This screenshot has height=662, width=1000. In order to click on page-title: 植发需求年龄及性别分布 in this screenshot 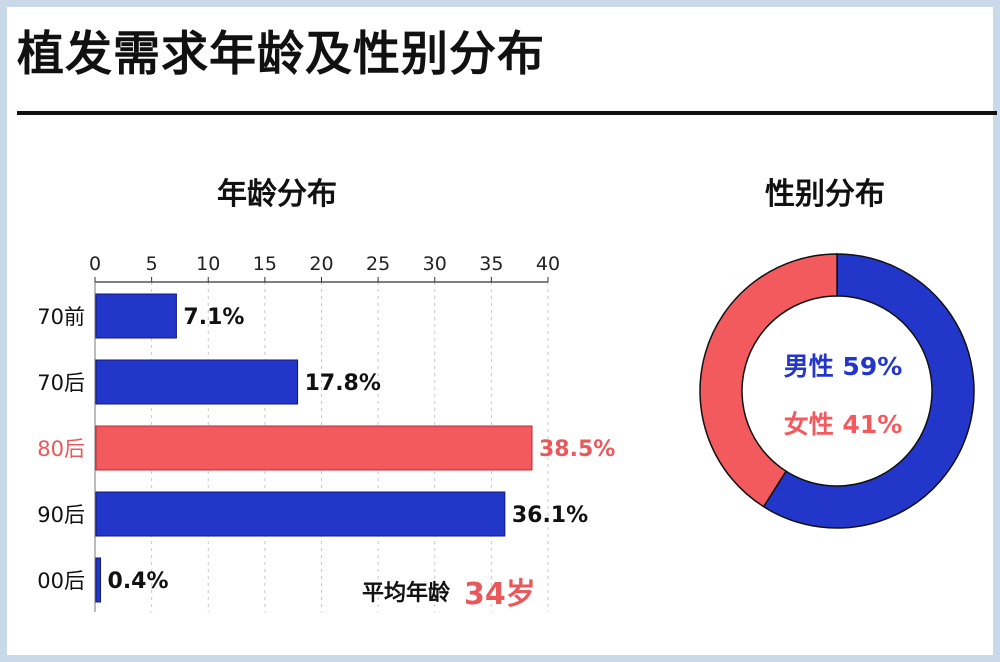, I will do `click(281, 54)`.